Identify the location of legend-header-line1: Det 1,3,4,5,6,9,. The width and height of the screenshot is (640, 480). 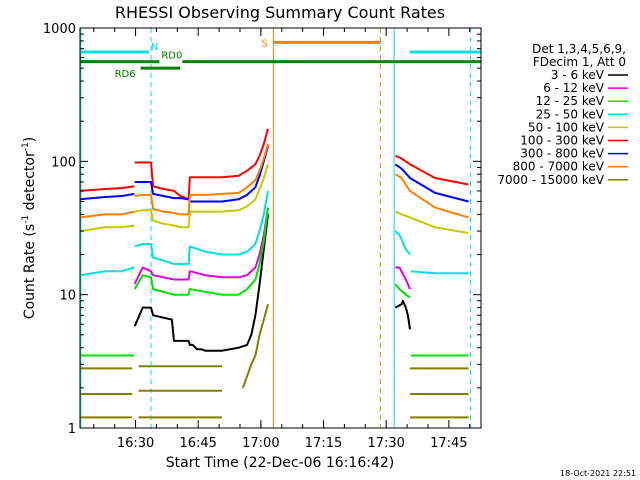
(579, 49).